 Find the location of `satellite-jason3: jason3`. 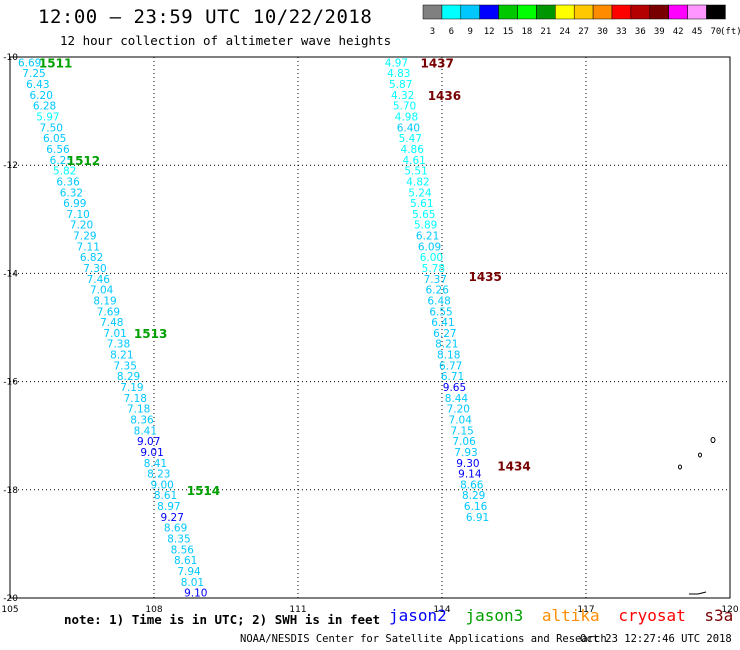

satellite-jason3: jason3 is located at coordinates (494, 615).